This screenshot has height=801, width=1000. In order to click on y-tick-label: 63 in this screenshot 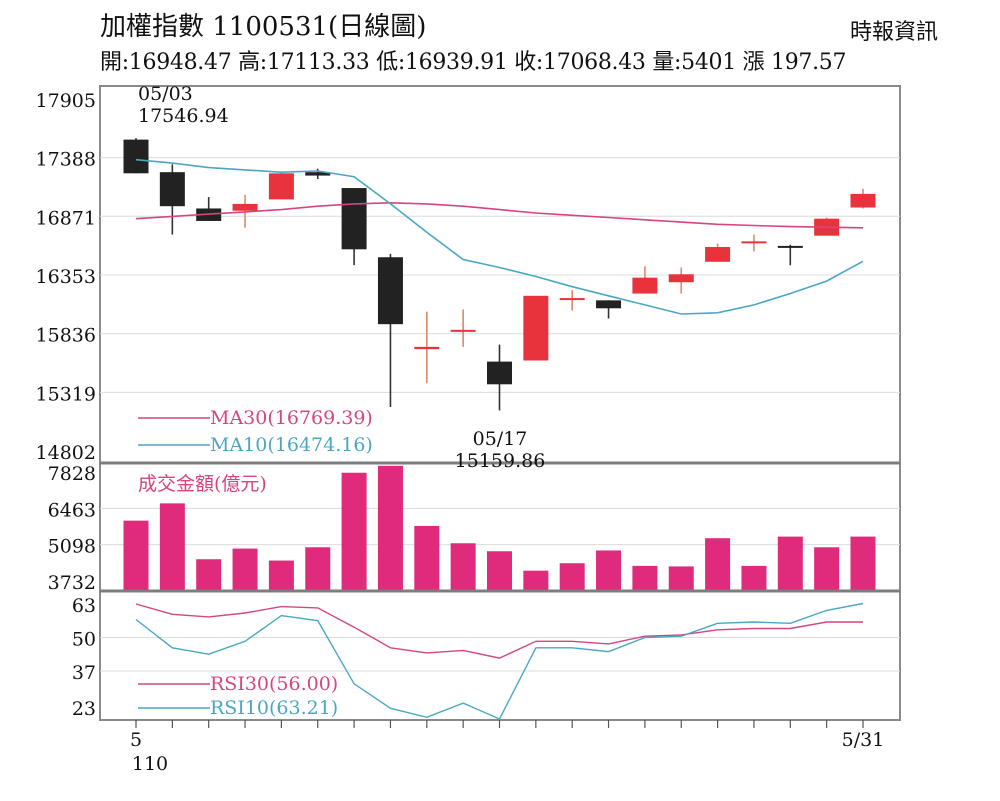, I will do `click(84, 606)`.